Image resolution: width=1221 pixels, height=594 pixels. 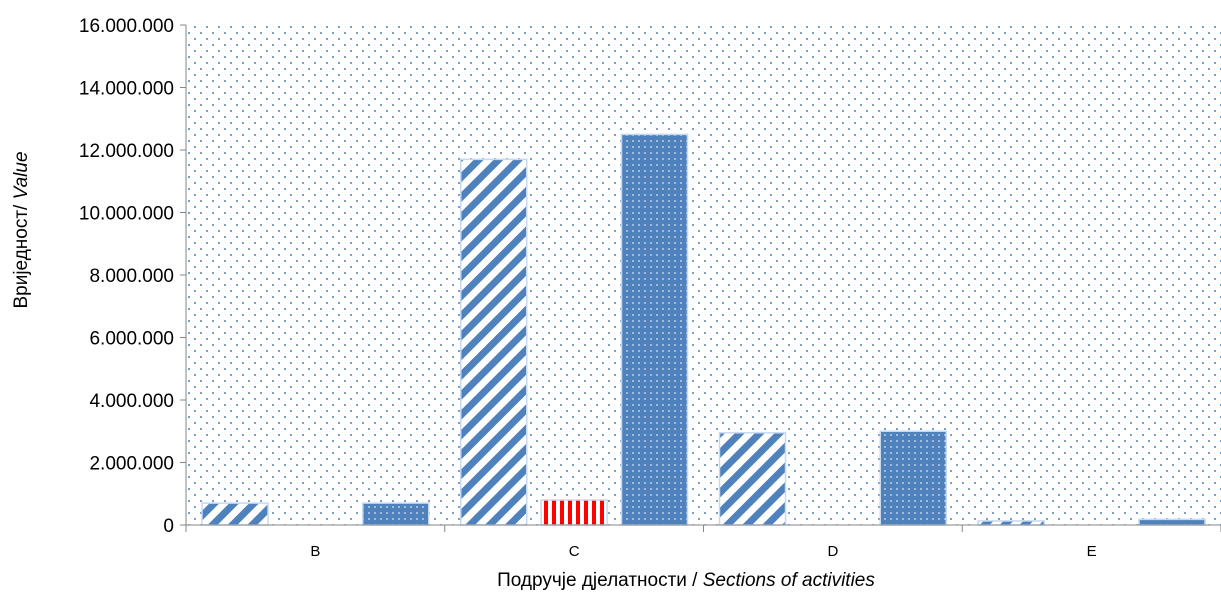 What do you see at coordinates (126, 214) in the screenshot?
I see `y-tick-label: 10.000.000` at bounding box center [126, 214].